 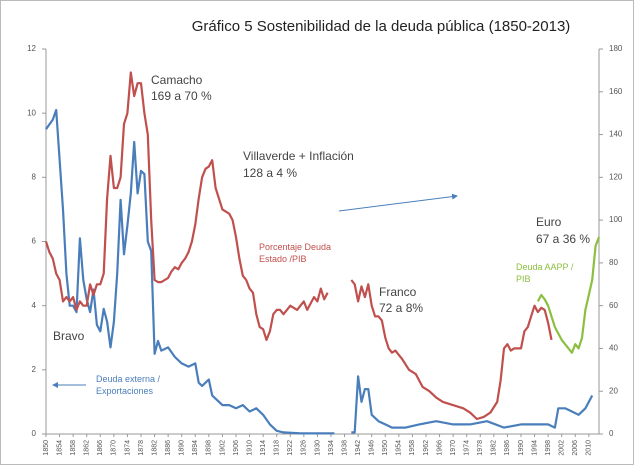 I want to click on x-tick-label: 1958, so click(x=412, y=448).